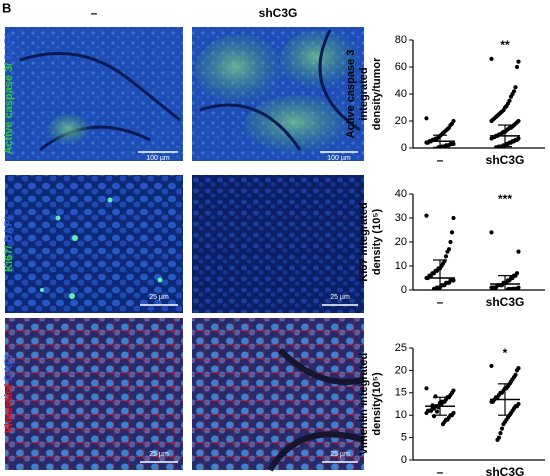 The height and width of the screenshot is (476, 550). Describe the element at coordinates (94, 13) in the screenshot. I see `column-header: –` at that location.